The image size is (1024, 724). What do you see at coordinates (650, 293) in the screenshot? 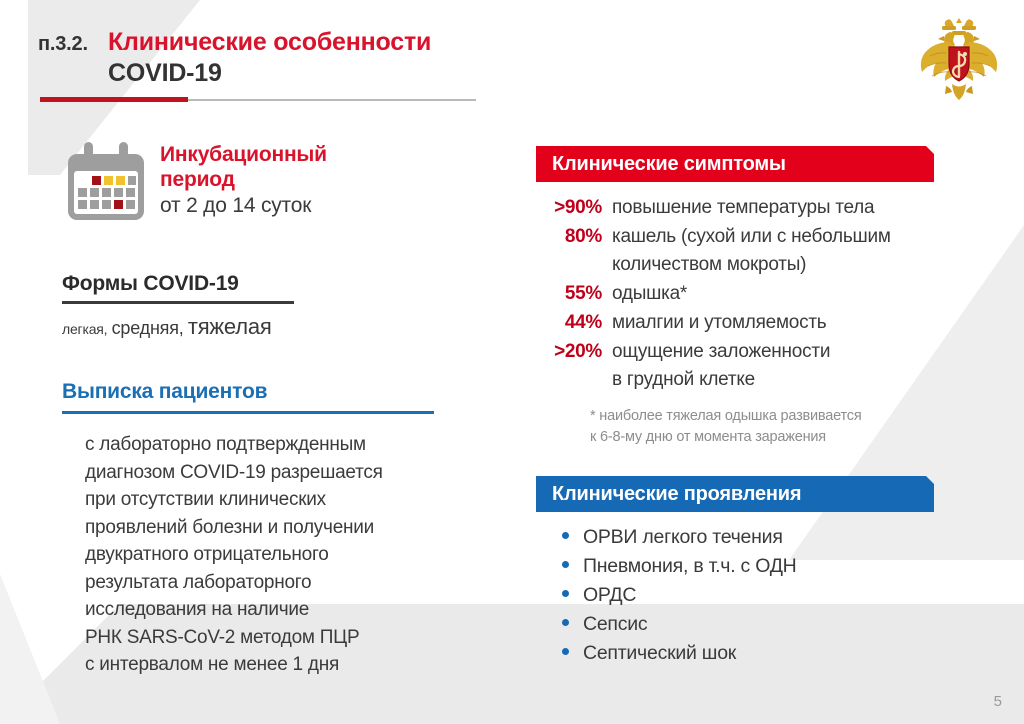
I see `symptom-label: одышка*` at bounding box center [650, 293].